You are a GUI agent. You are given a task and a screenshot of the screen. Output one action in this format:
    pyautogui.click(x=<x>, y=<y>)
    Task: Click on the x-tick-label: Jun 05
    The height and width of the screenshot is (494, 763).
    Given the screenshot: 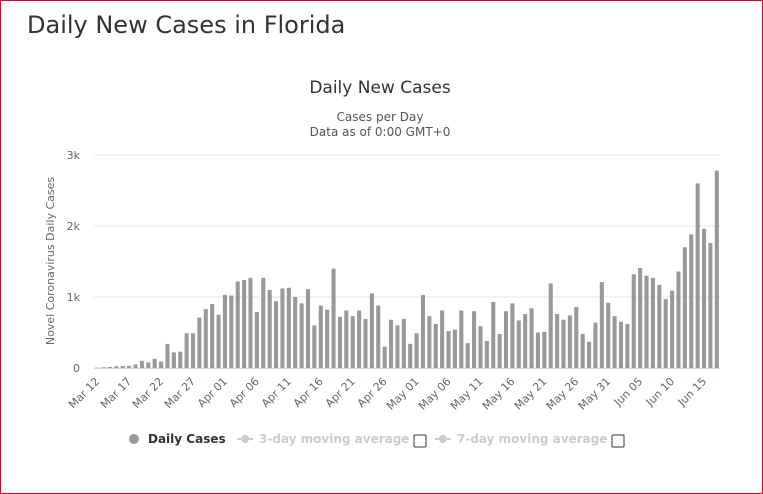 What is the action you would take?
    pyautogui.click(x=628, y=392)
    